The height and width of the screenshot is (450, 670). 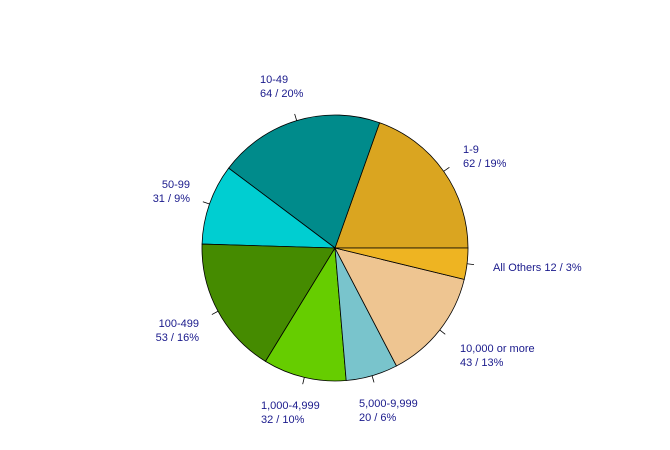 What do you see at coordinates (179, 324) in the screenshot?
I see `slice-label-line1: 100-499` at bounding box center [179, 324].